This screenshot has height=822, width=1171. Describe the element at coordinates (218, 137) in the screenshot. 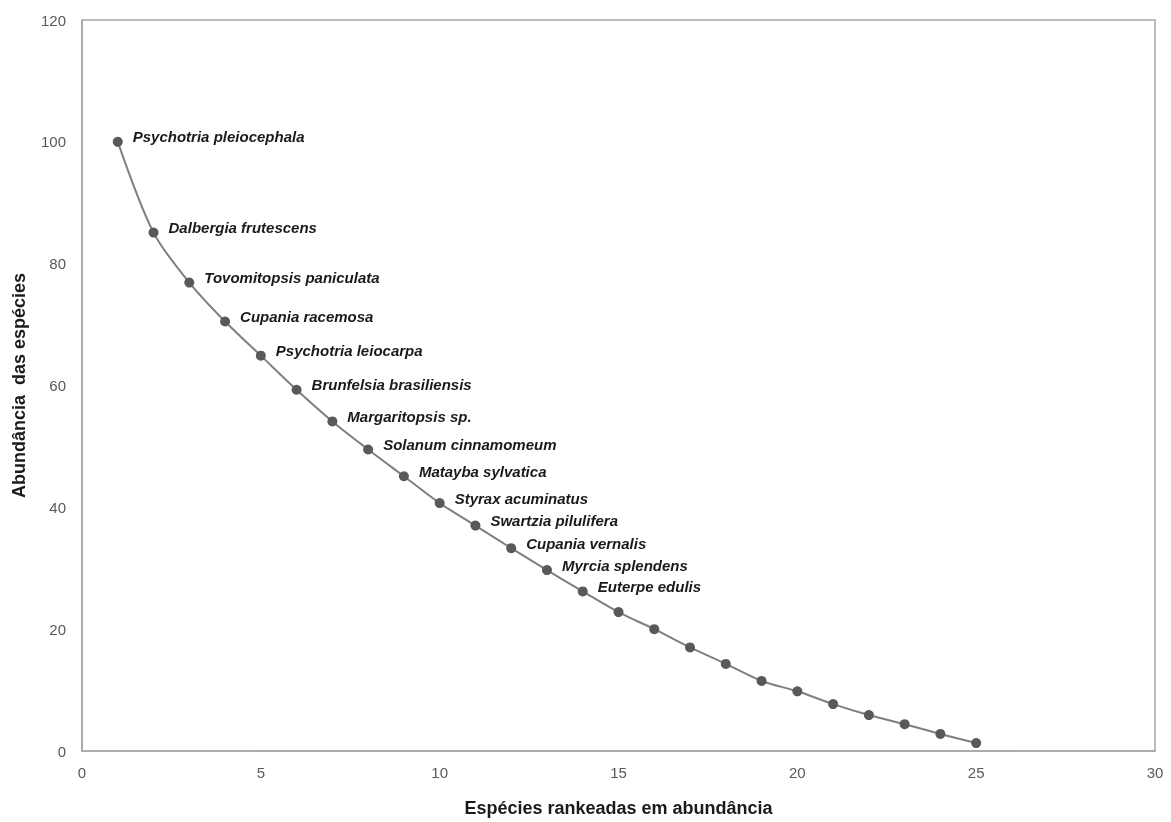

I see `annotation: Psychotria pleiocephala` at that location.